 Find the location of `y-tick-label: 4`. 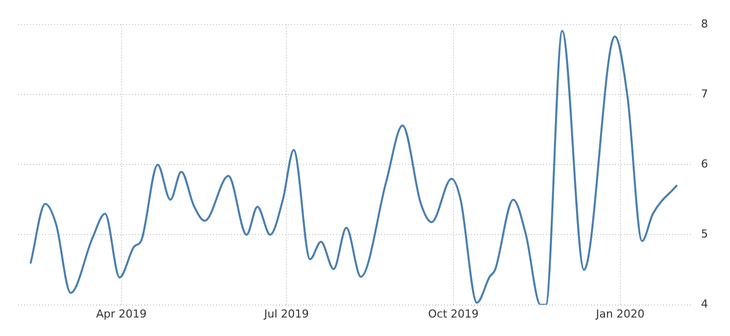

y-tick-label: 4 is located at coordinates (704, 304).